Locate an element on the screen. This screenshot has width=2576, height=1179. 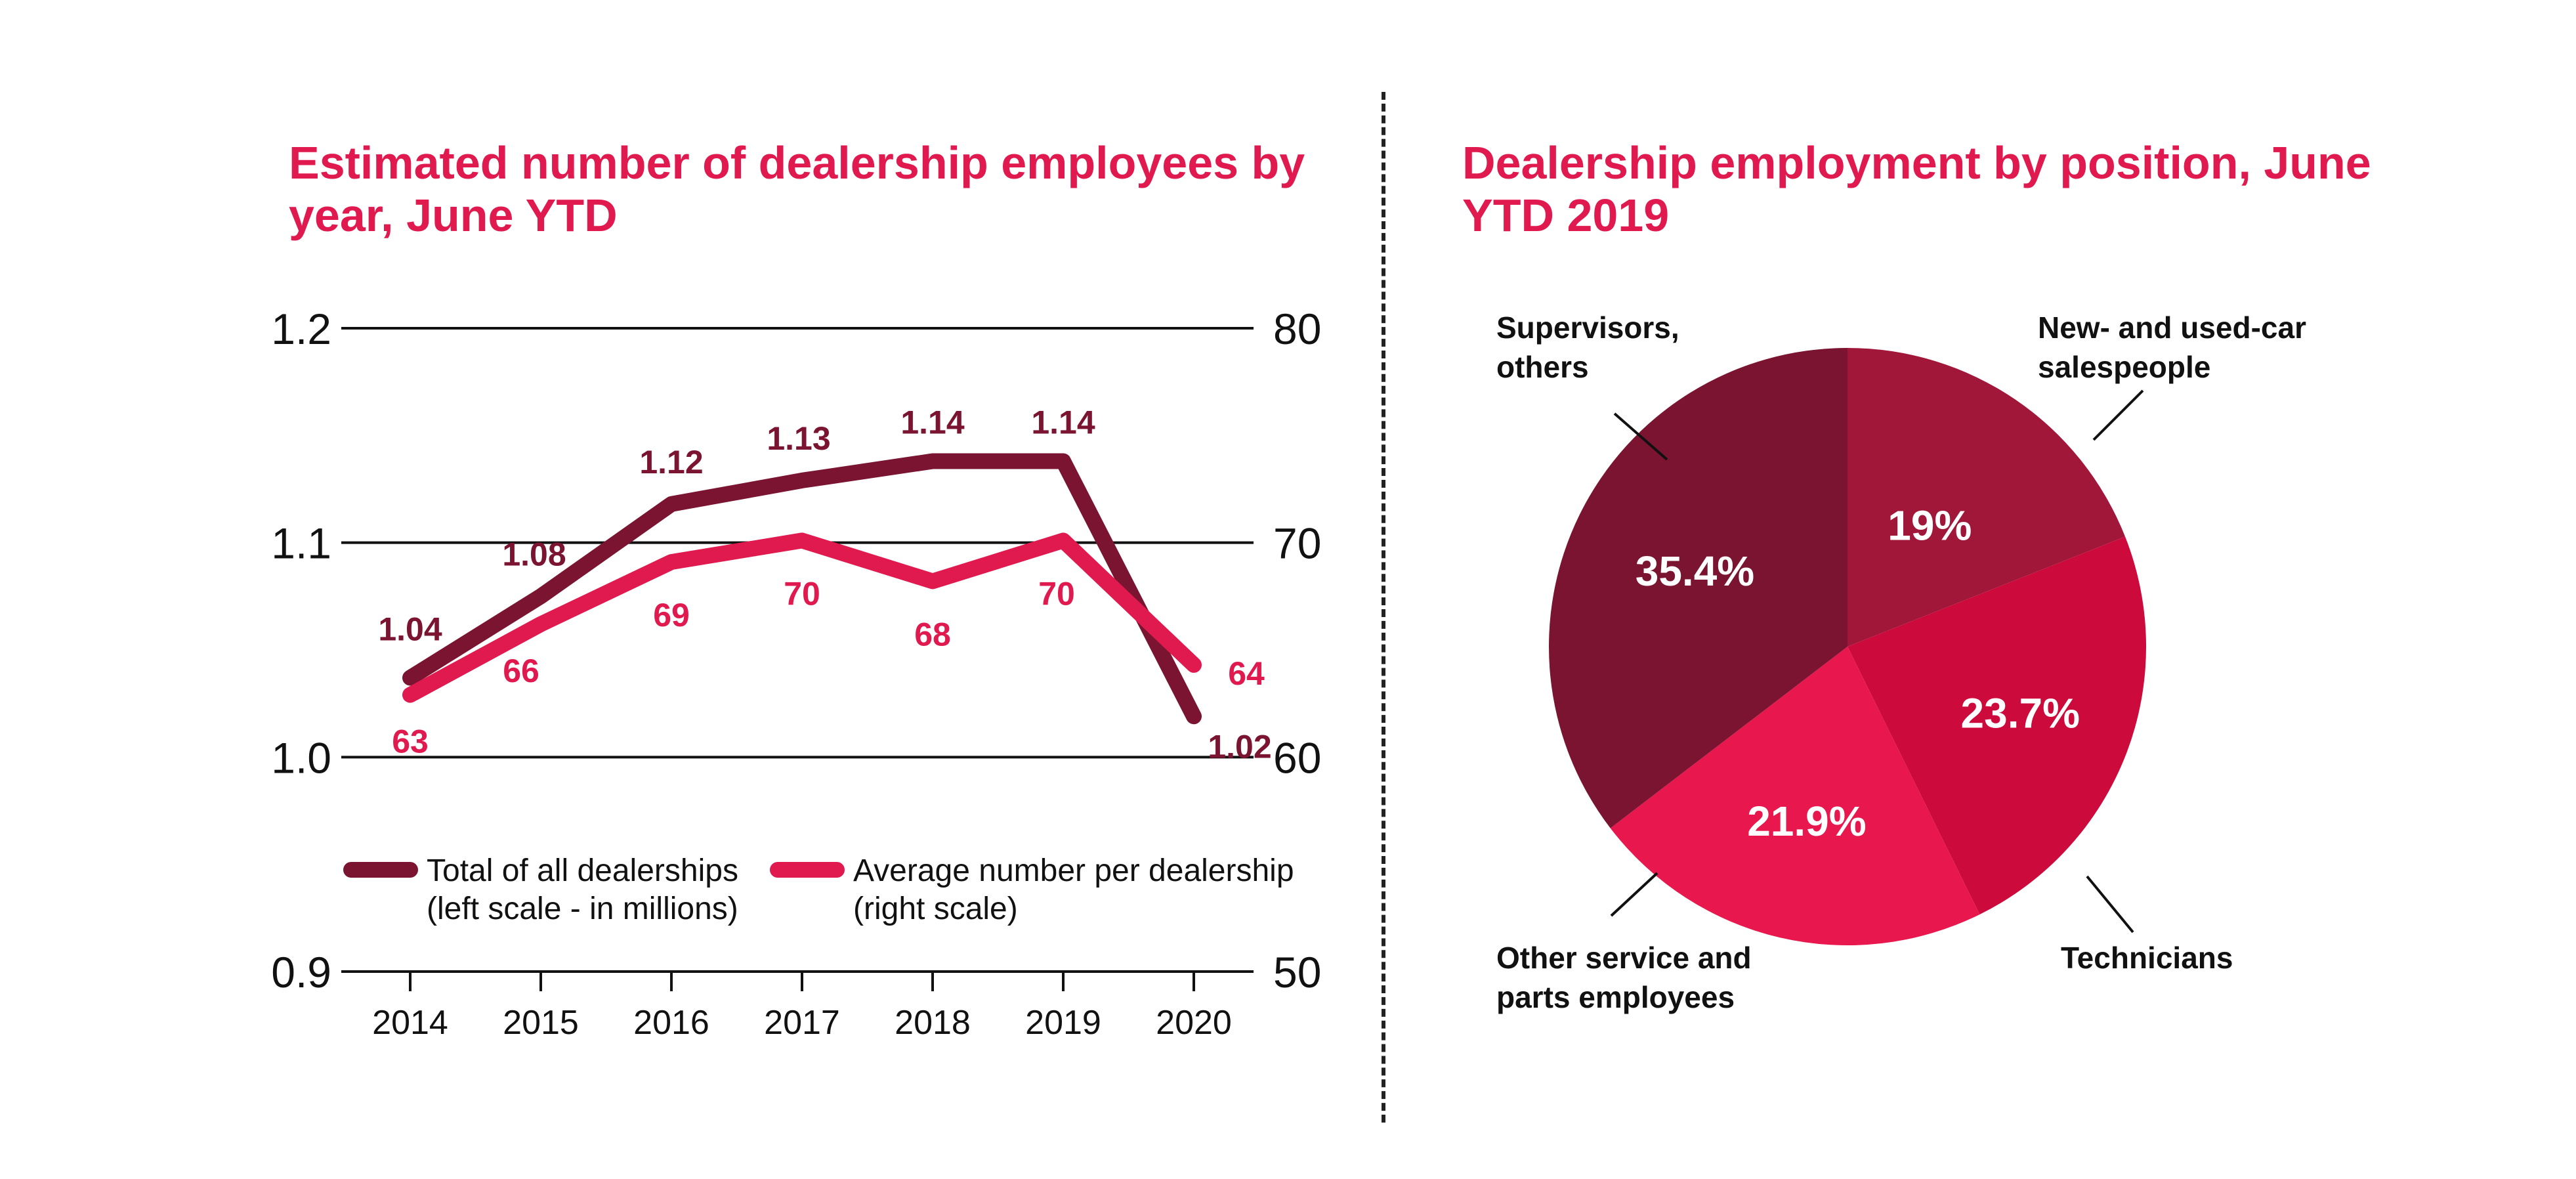
pie-category-label: salespeople is located at coordinates (2124, 367).